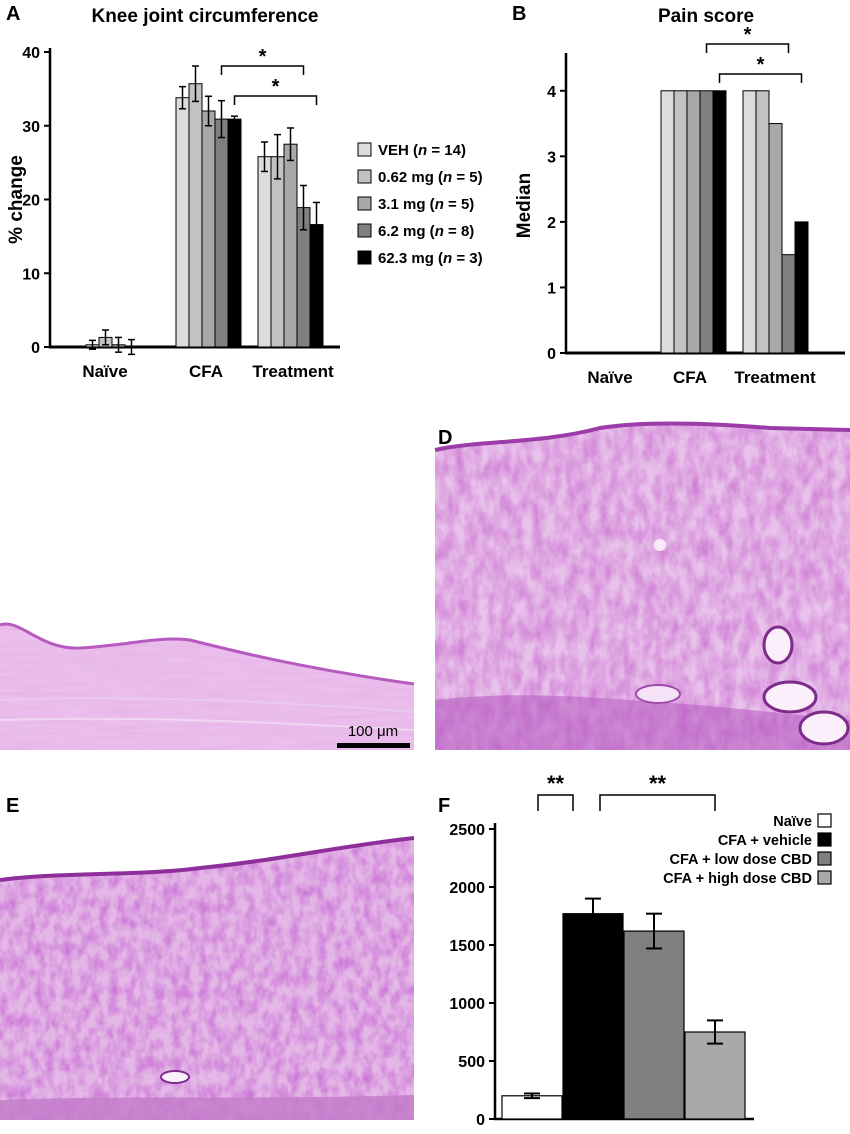 Image resolution: width=850 pixels, height=1134 pixels. I want to click on legend-entry: CFA + high dose CBD, so click(737, 879).